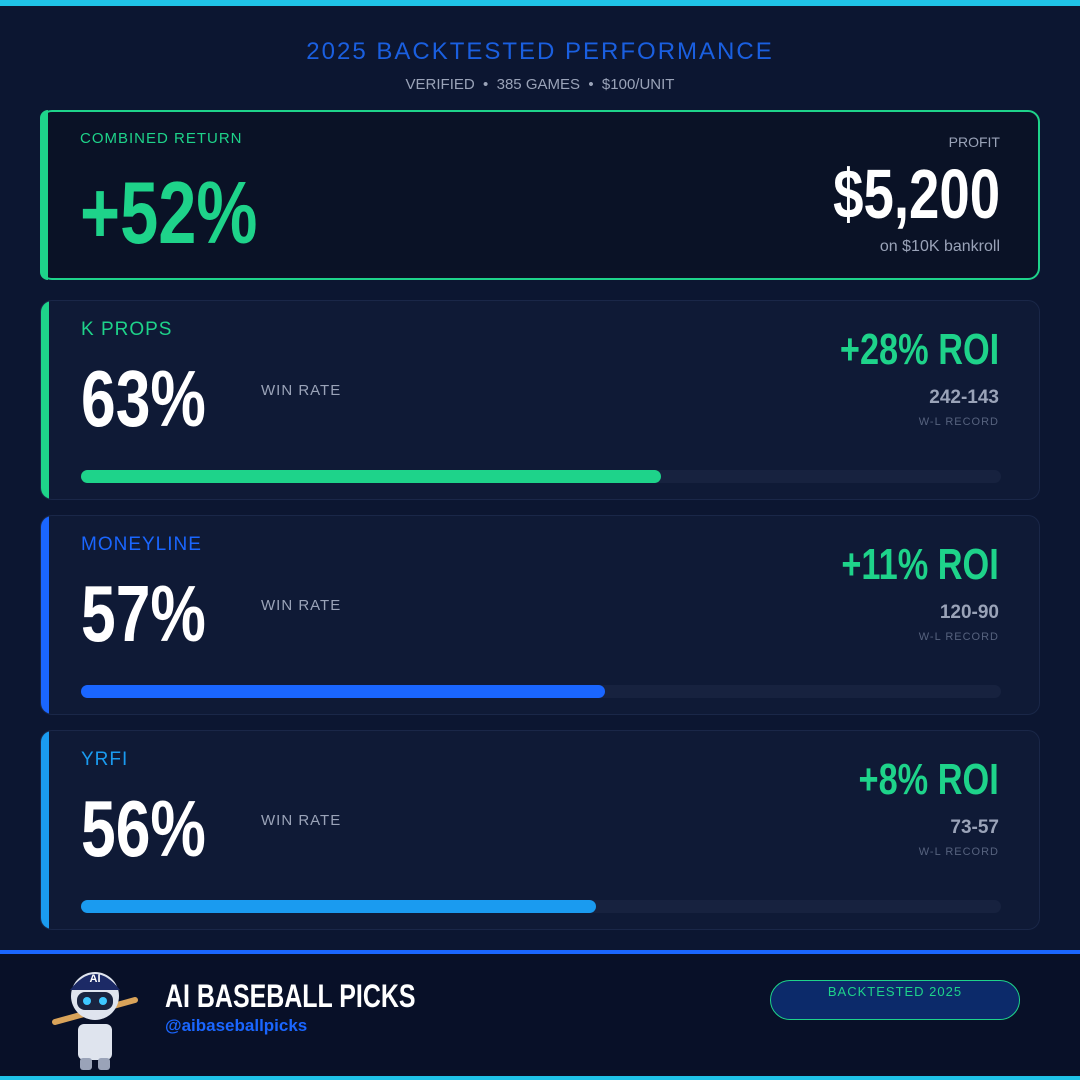 Image resolution: width=1080 pixels, height=1080 pixels. I want to click on roi: +28% ROI, so click(919, 349).